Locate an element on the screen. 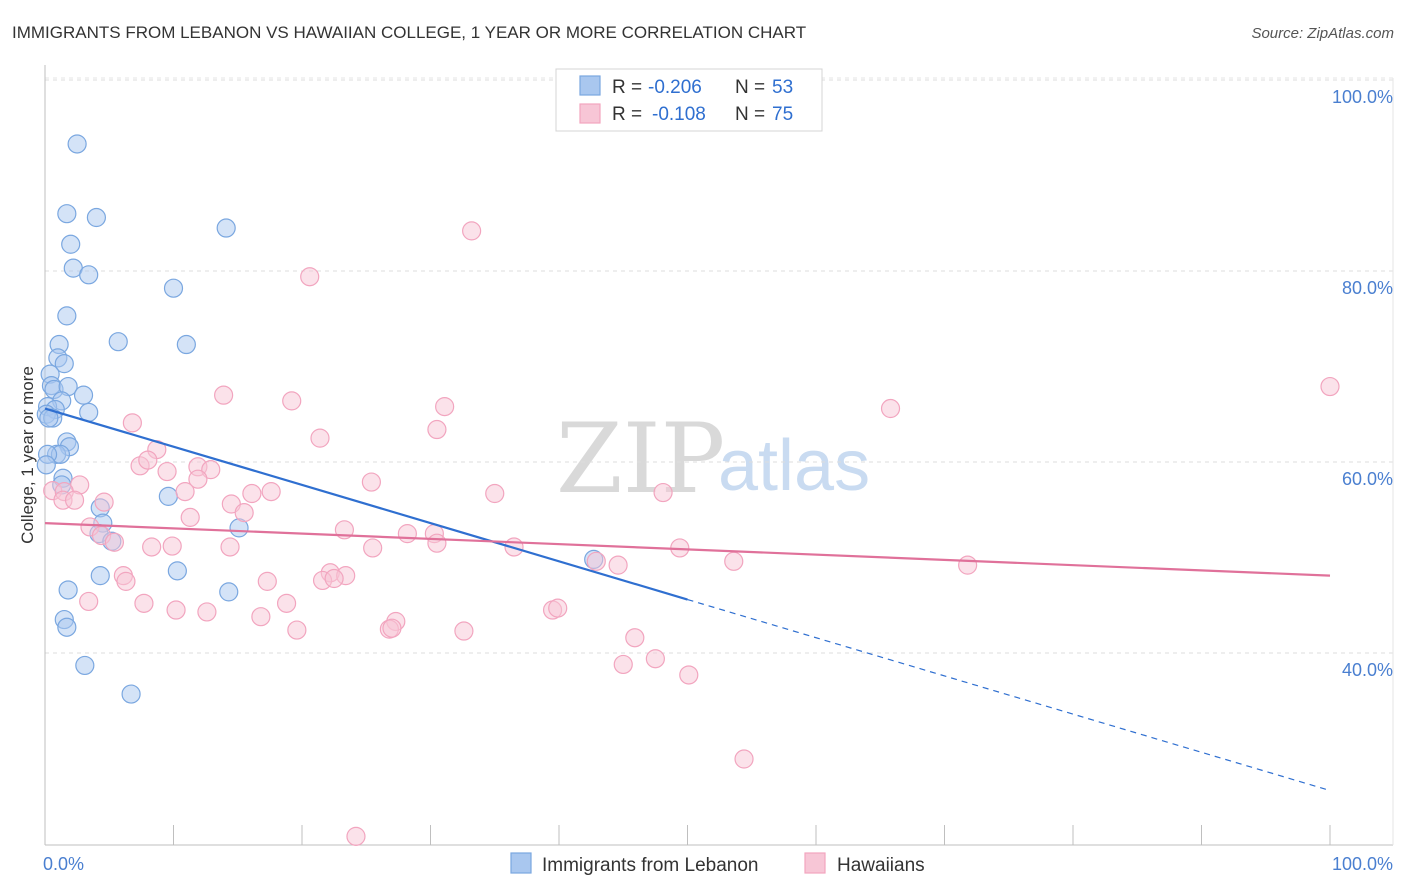 The image size is (1406, 892). legend-box: R = -0.206 N = 53 R = -0.108 N = 75 is located at coordinates (689, 100).